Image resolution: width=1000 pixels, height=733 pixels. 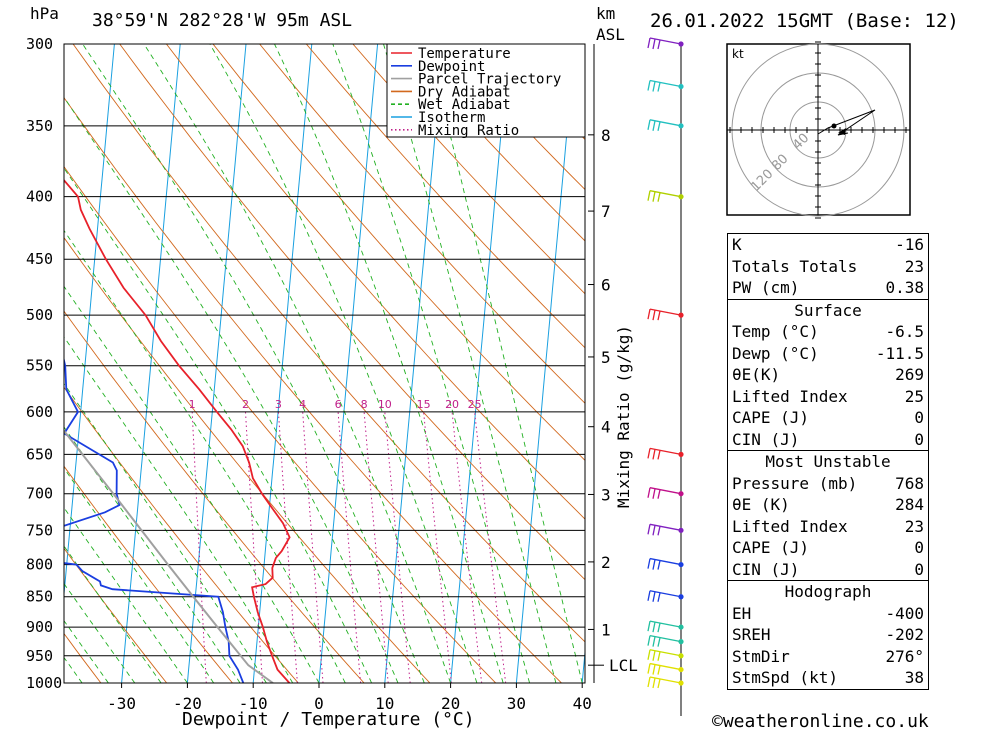 I want to click on mu-label: Pressure (mb), so click(x=795, y=483).